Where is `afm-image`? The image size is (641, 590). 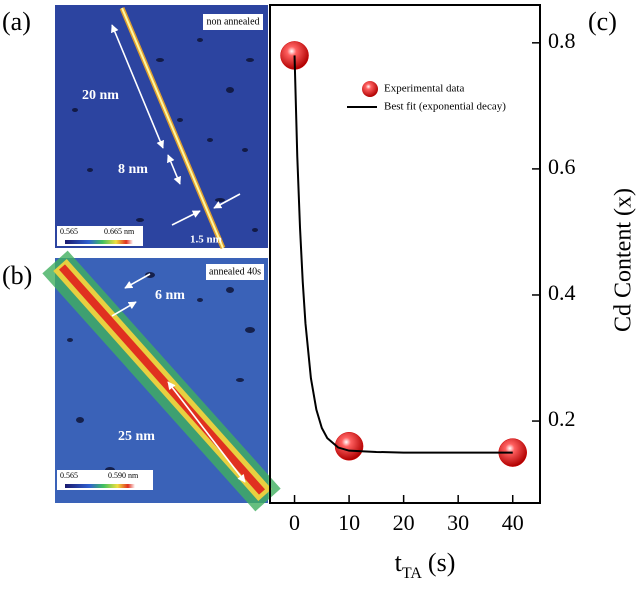 afm-image is located at coordinates (161, 126).